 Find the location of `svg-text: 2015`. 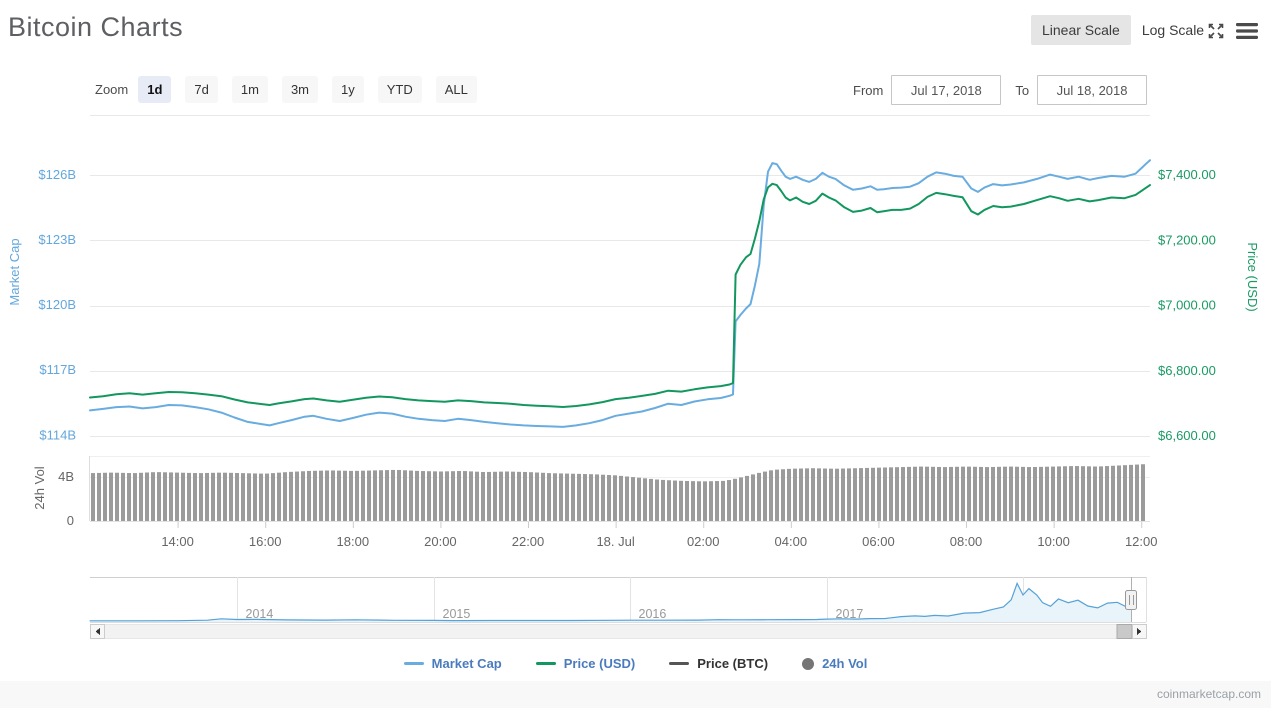

svg-text: 2015 is located at coordinates (457, 614).